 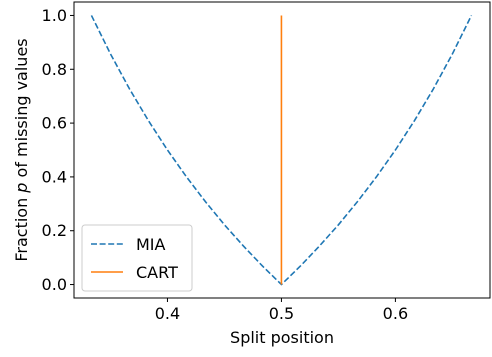 I want to click on y-axis: 0.0 0.2 0.4 0.6 0.8 1.0, so click(x=58, y=150).